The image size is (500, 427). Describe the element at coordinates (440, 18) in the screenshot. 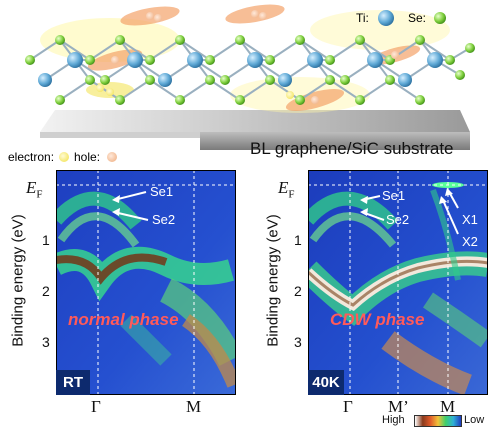

I see `se-legend-swatch` at that location.